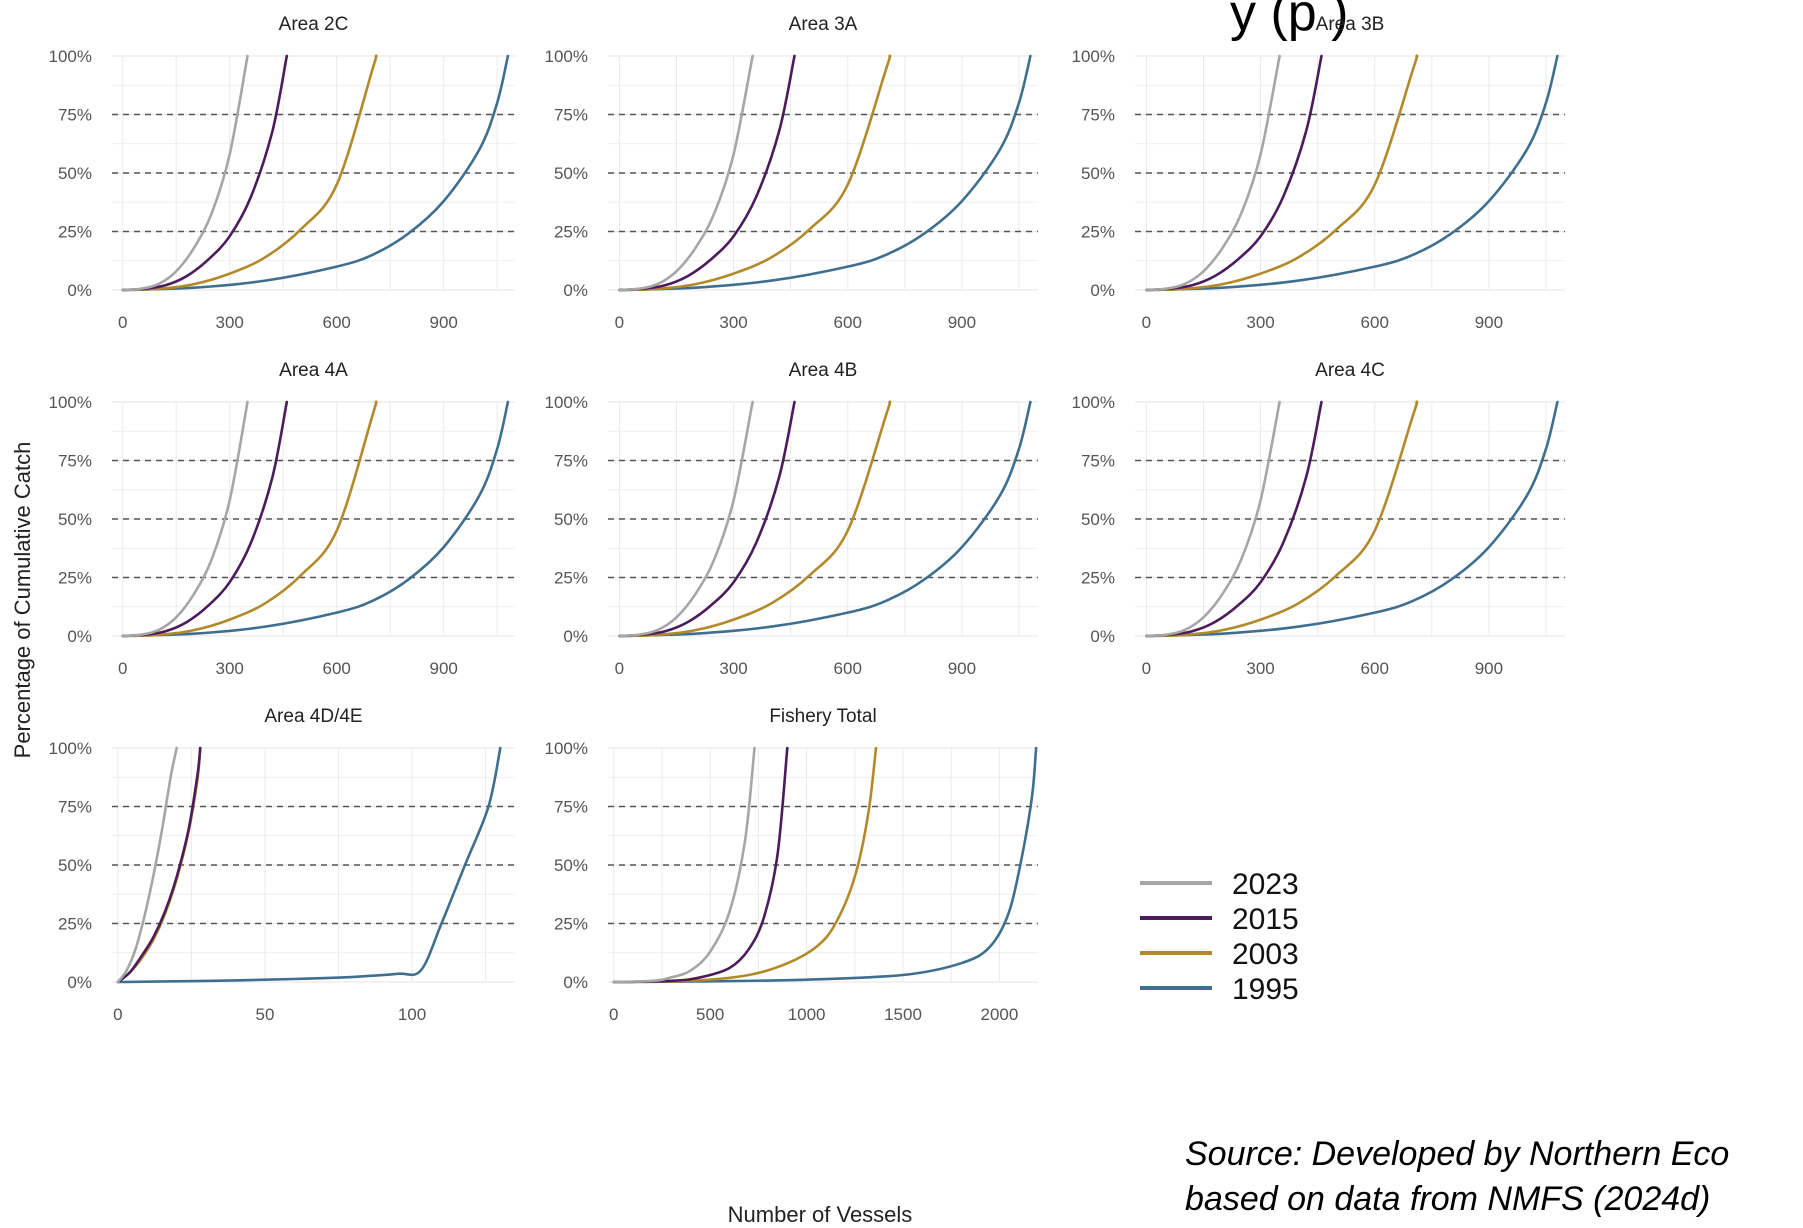 The height and width of the screenshot is (1228, 1803). I want to click on panel-title: Area 3A, so click(823, 24).